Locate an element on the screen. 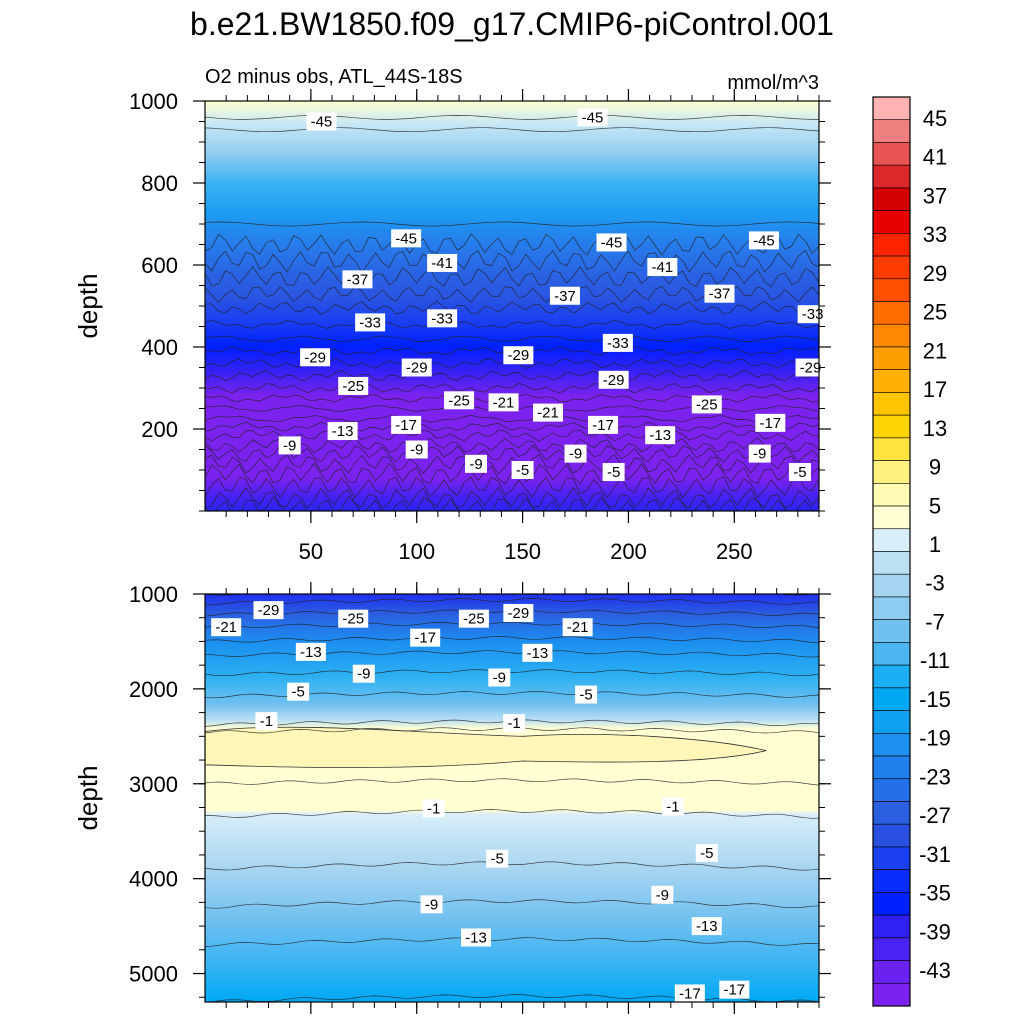  contour-label-text: -1 is located at coordinates (672, 807).